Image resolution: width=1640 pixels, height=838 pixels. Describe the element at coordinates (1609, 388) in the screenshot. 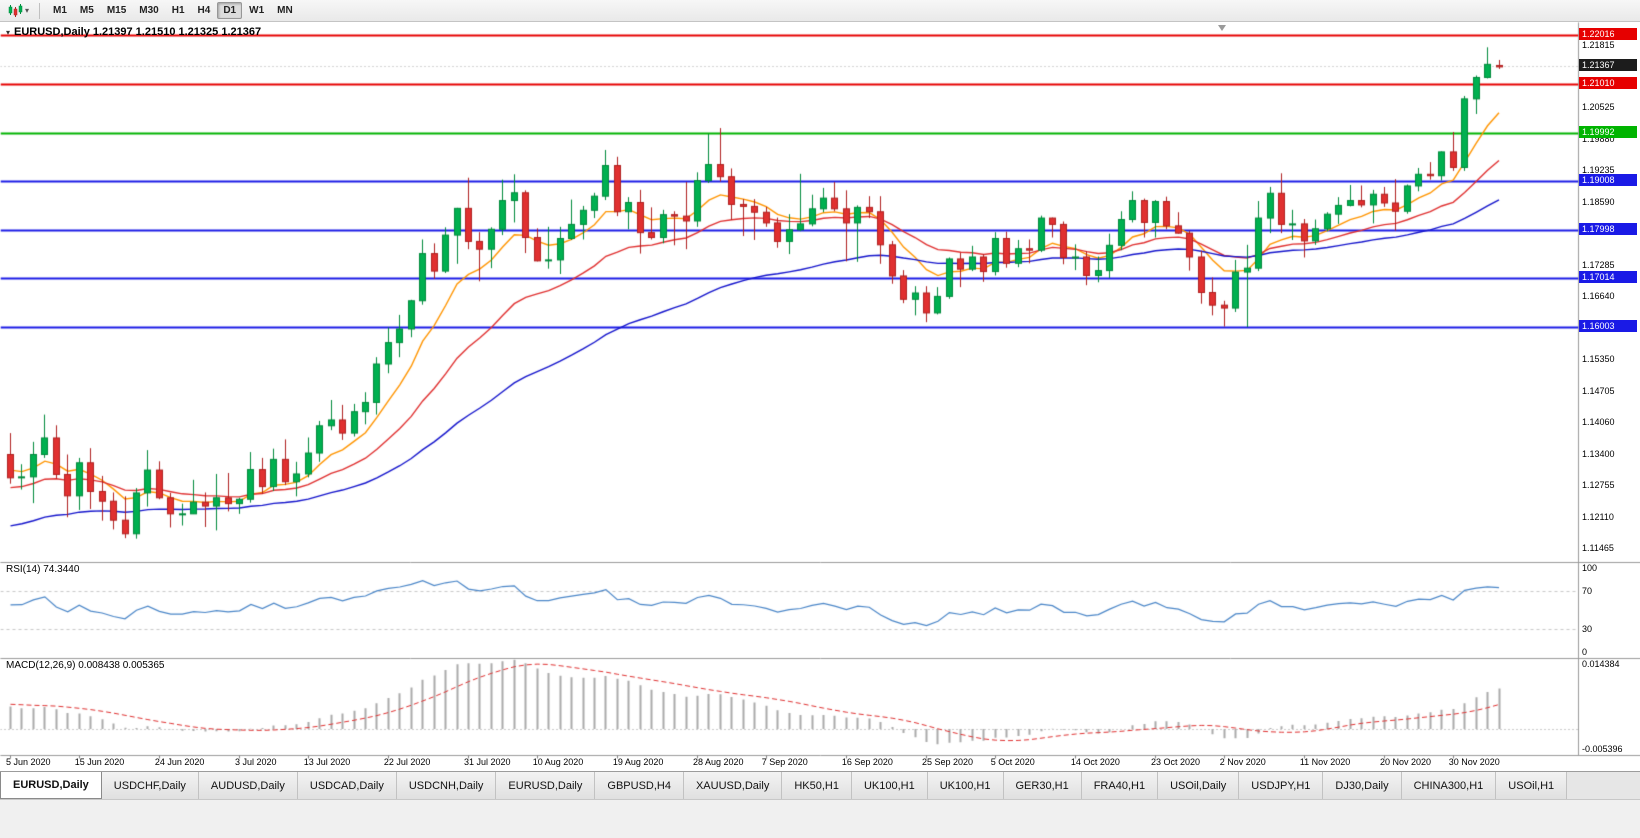

I see `price-axis` at that location.